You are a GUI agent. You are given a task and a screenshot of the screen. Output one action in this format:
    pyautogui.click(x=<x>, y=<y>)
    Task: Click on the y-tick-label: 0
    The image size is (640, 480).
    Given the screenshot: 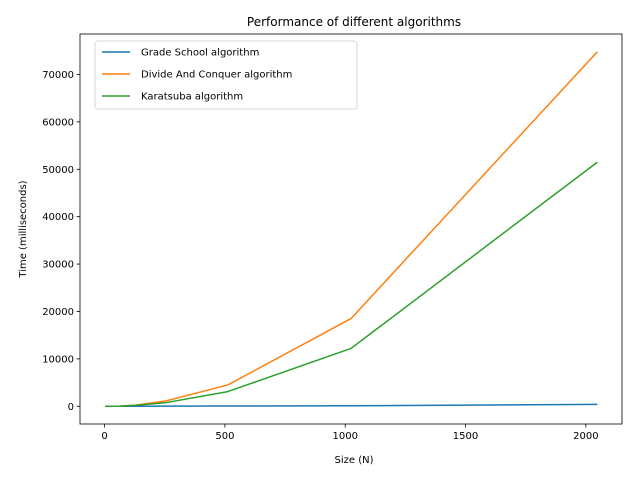 What is the action you would take?
    pyautogui.click(x=71, y=407)
    